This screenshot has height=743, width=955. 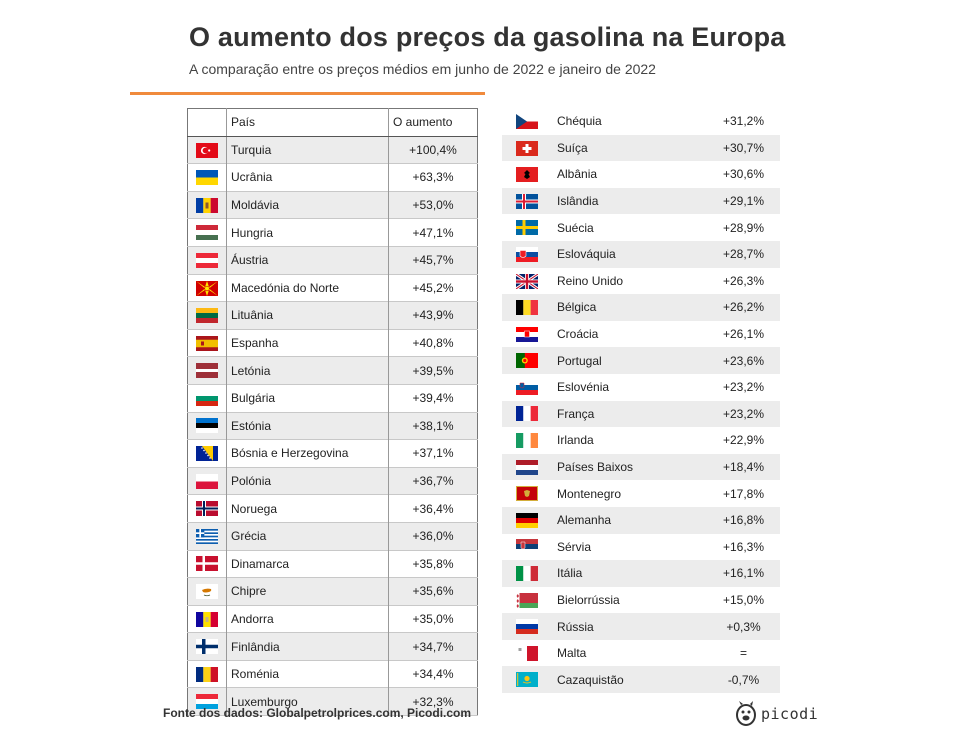 What do you see at coordinates (332, 288) in the screenshot?
I see `table-row: Macedónia do Norte +45,2%` at bounding box center [332, 288].